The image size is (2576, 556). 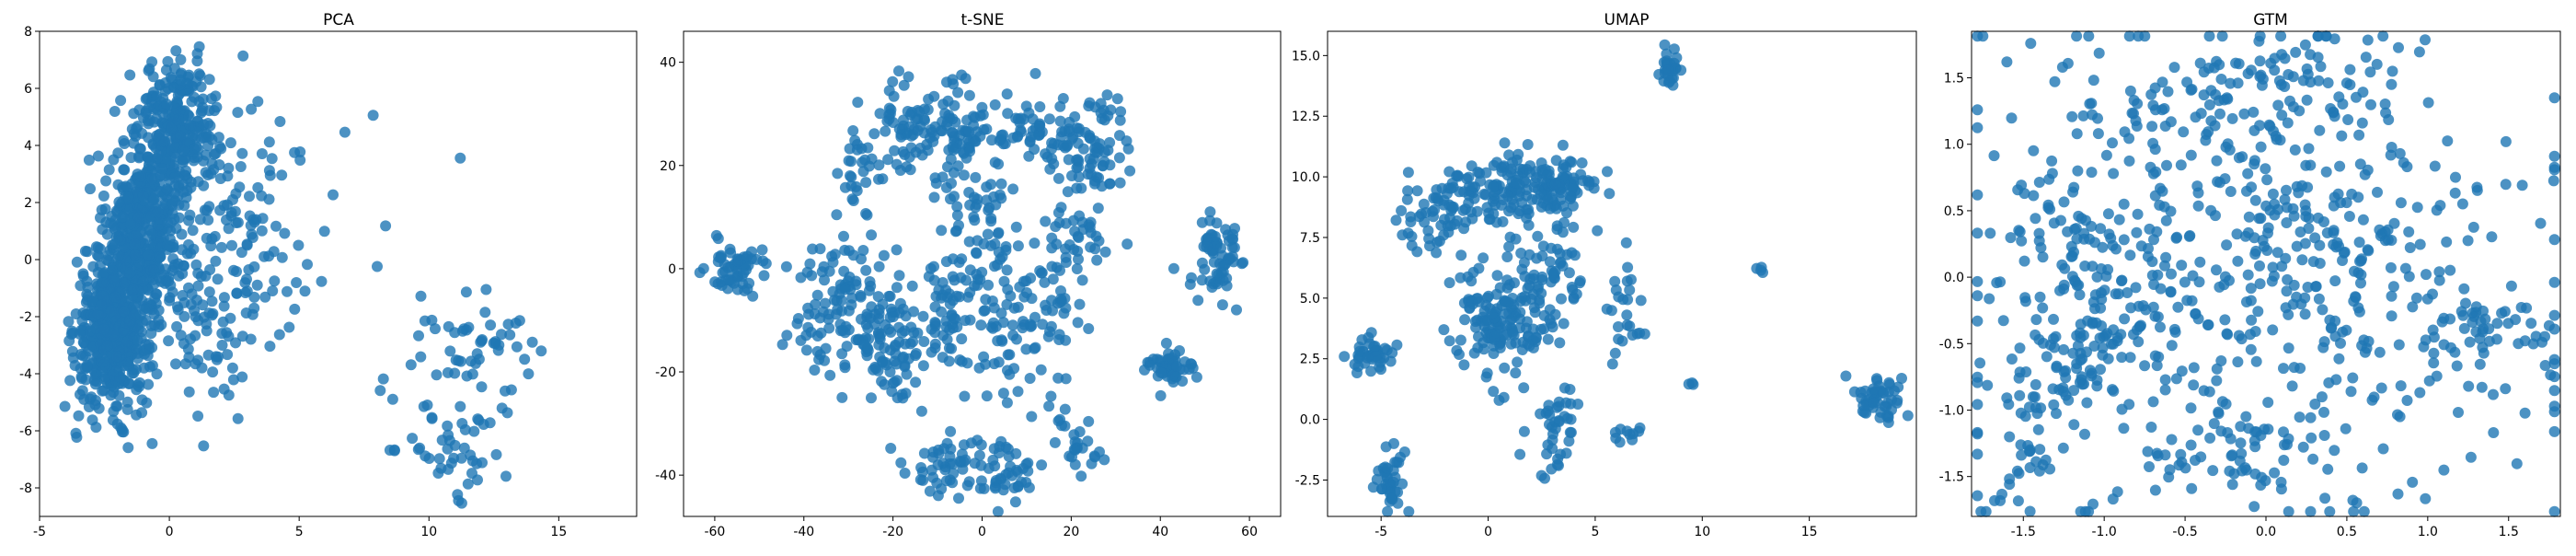 What do you see at coordinates (982, 532) in the screenshot?
I see `x-tick-label: 0` at bounding box center [982, 532].